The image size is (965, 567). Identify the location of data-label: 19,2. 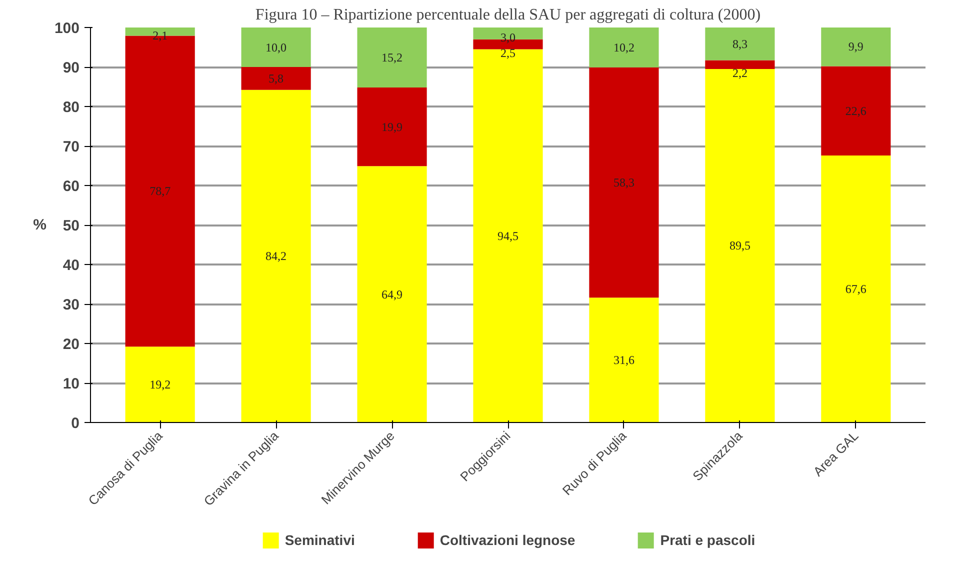
(160, 385).